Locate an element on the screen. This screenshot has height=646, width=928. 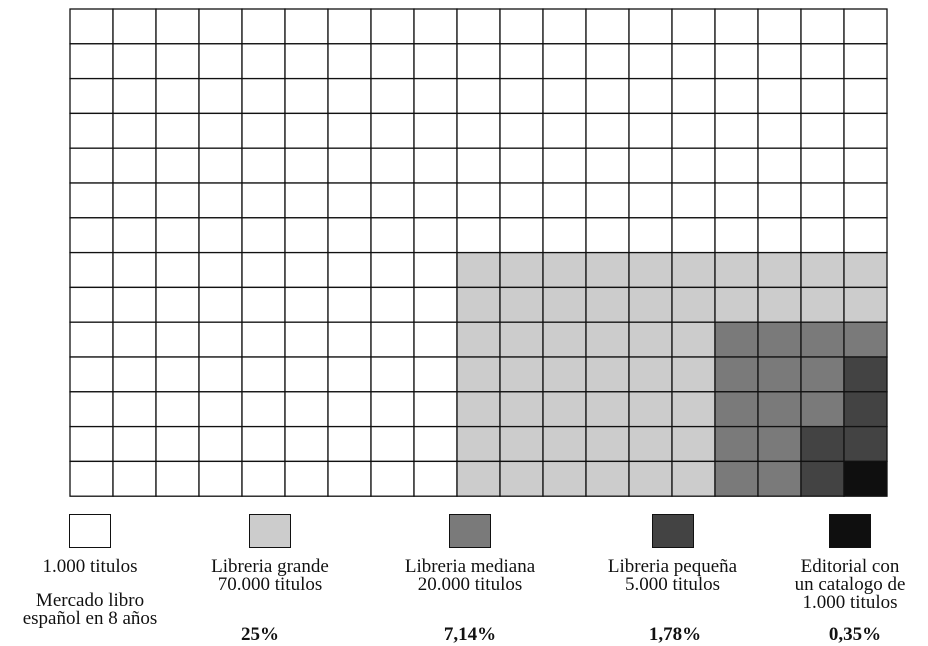
pct-label-4: 0,35% is located at coordinates (855, 634).